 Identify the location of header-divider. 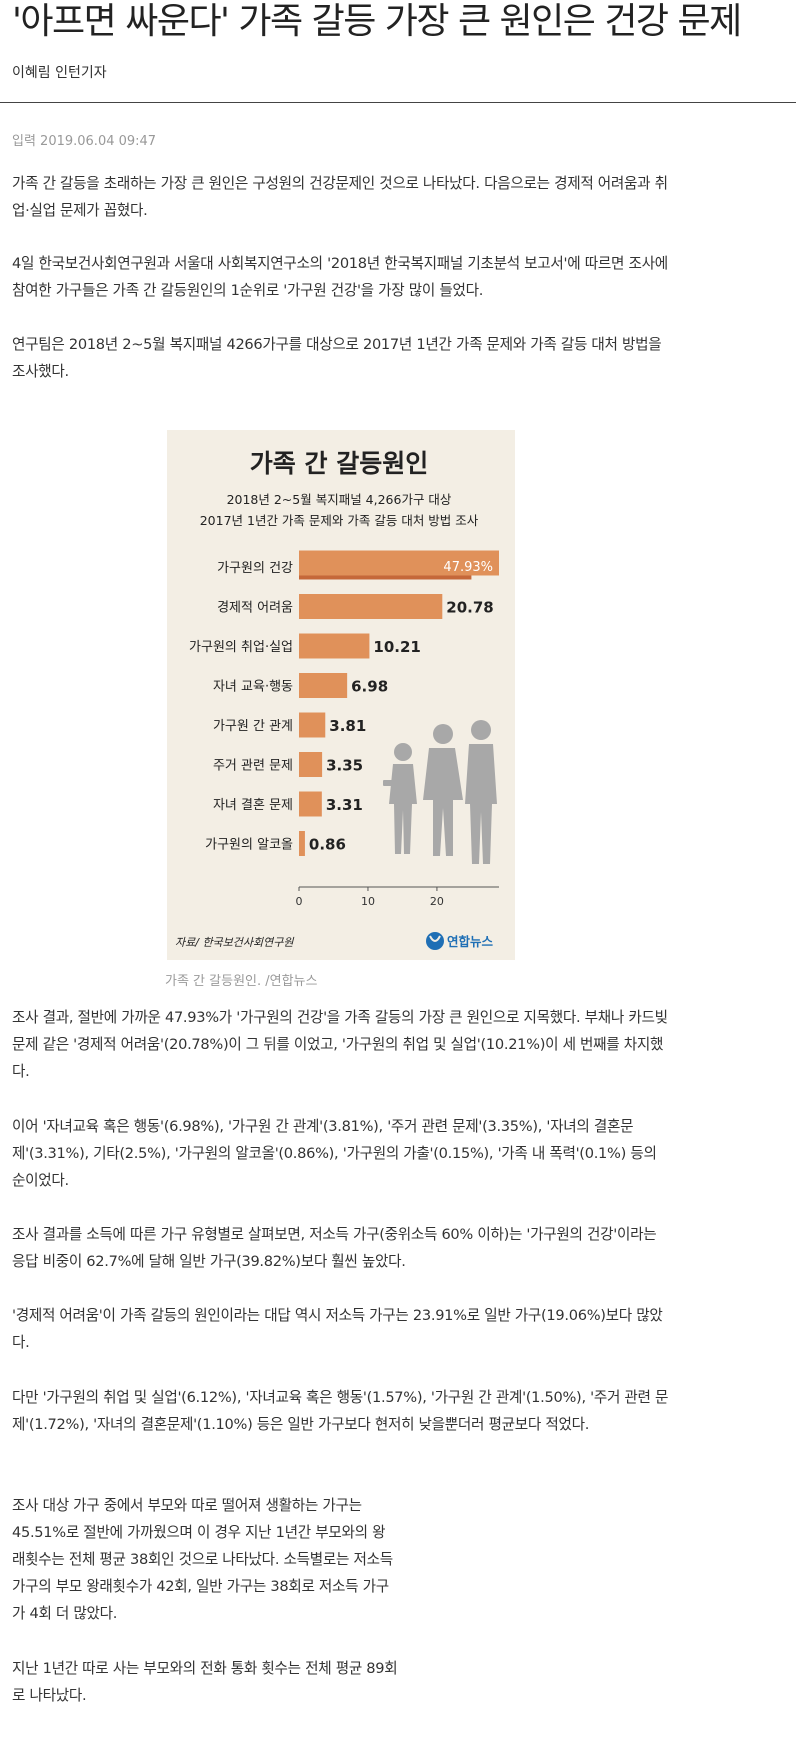
(398, 102).